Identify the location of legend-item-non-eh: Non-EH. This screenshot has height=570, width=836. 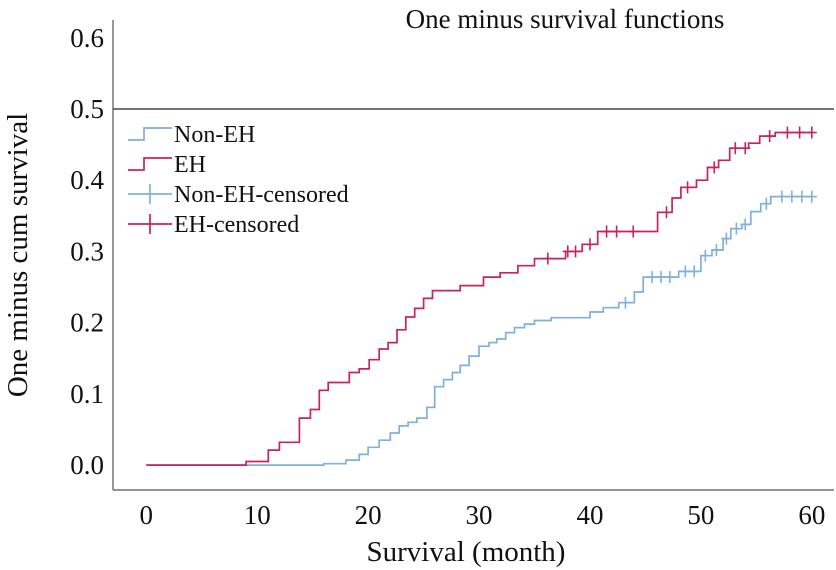
(191, 135).